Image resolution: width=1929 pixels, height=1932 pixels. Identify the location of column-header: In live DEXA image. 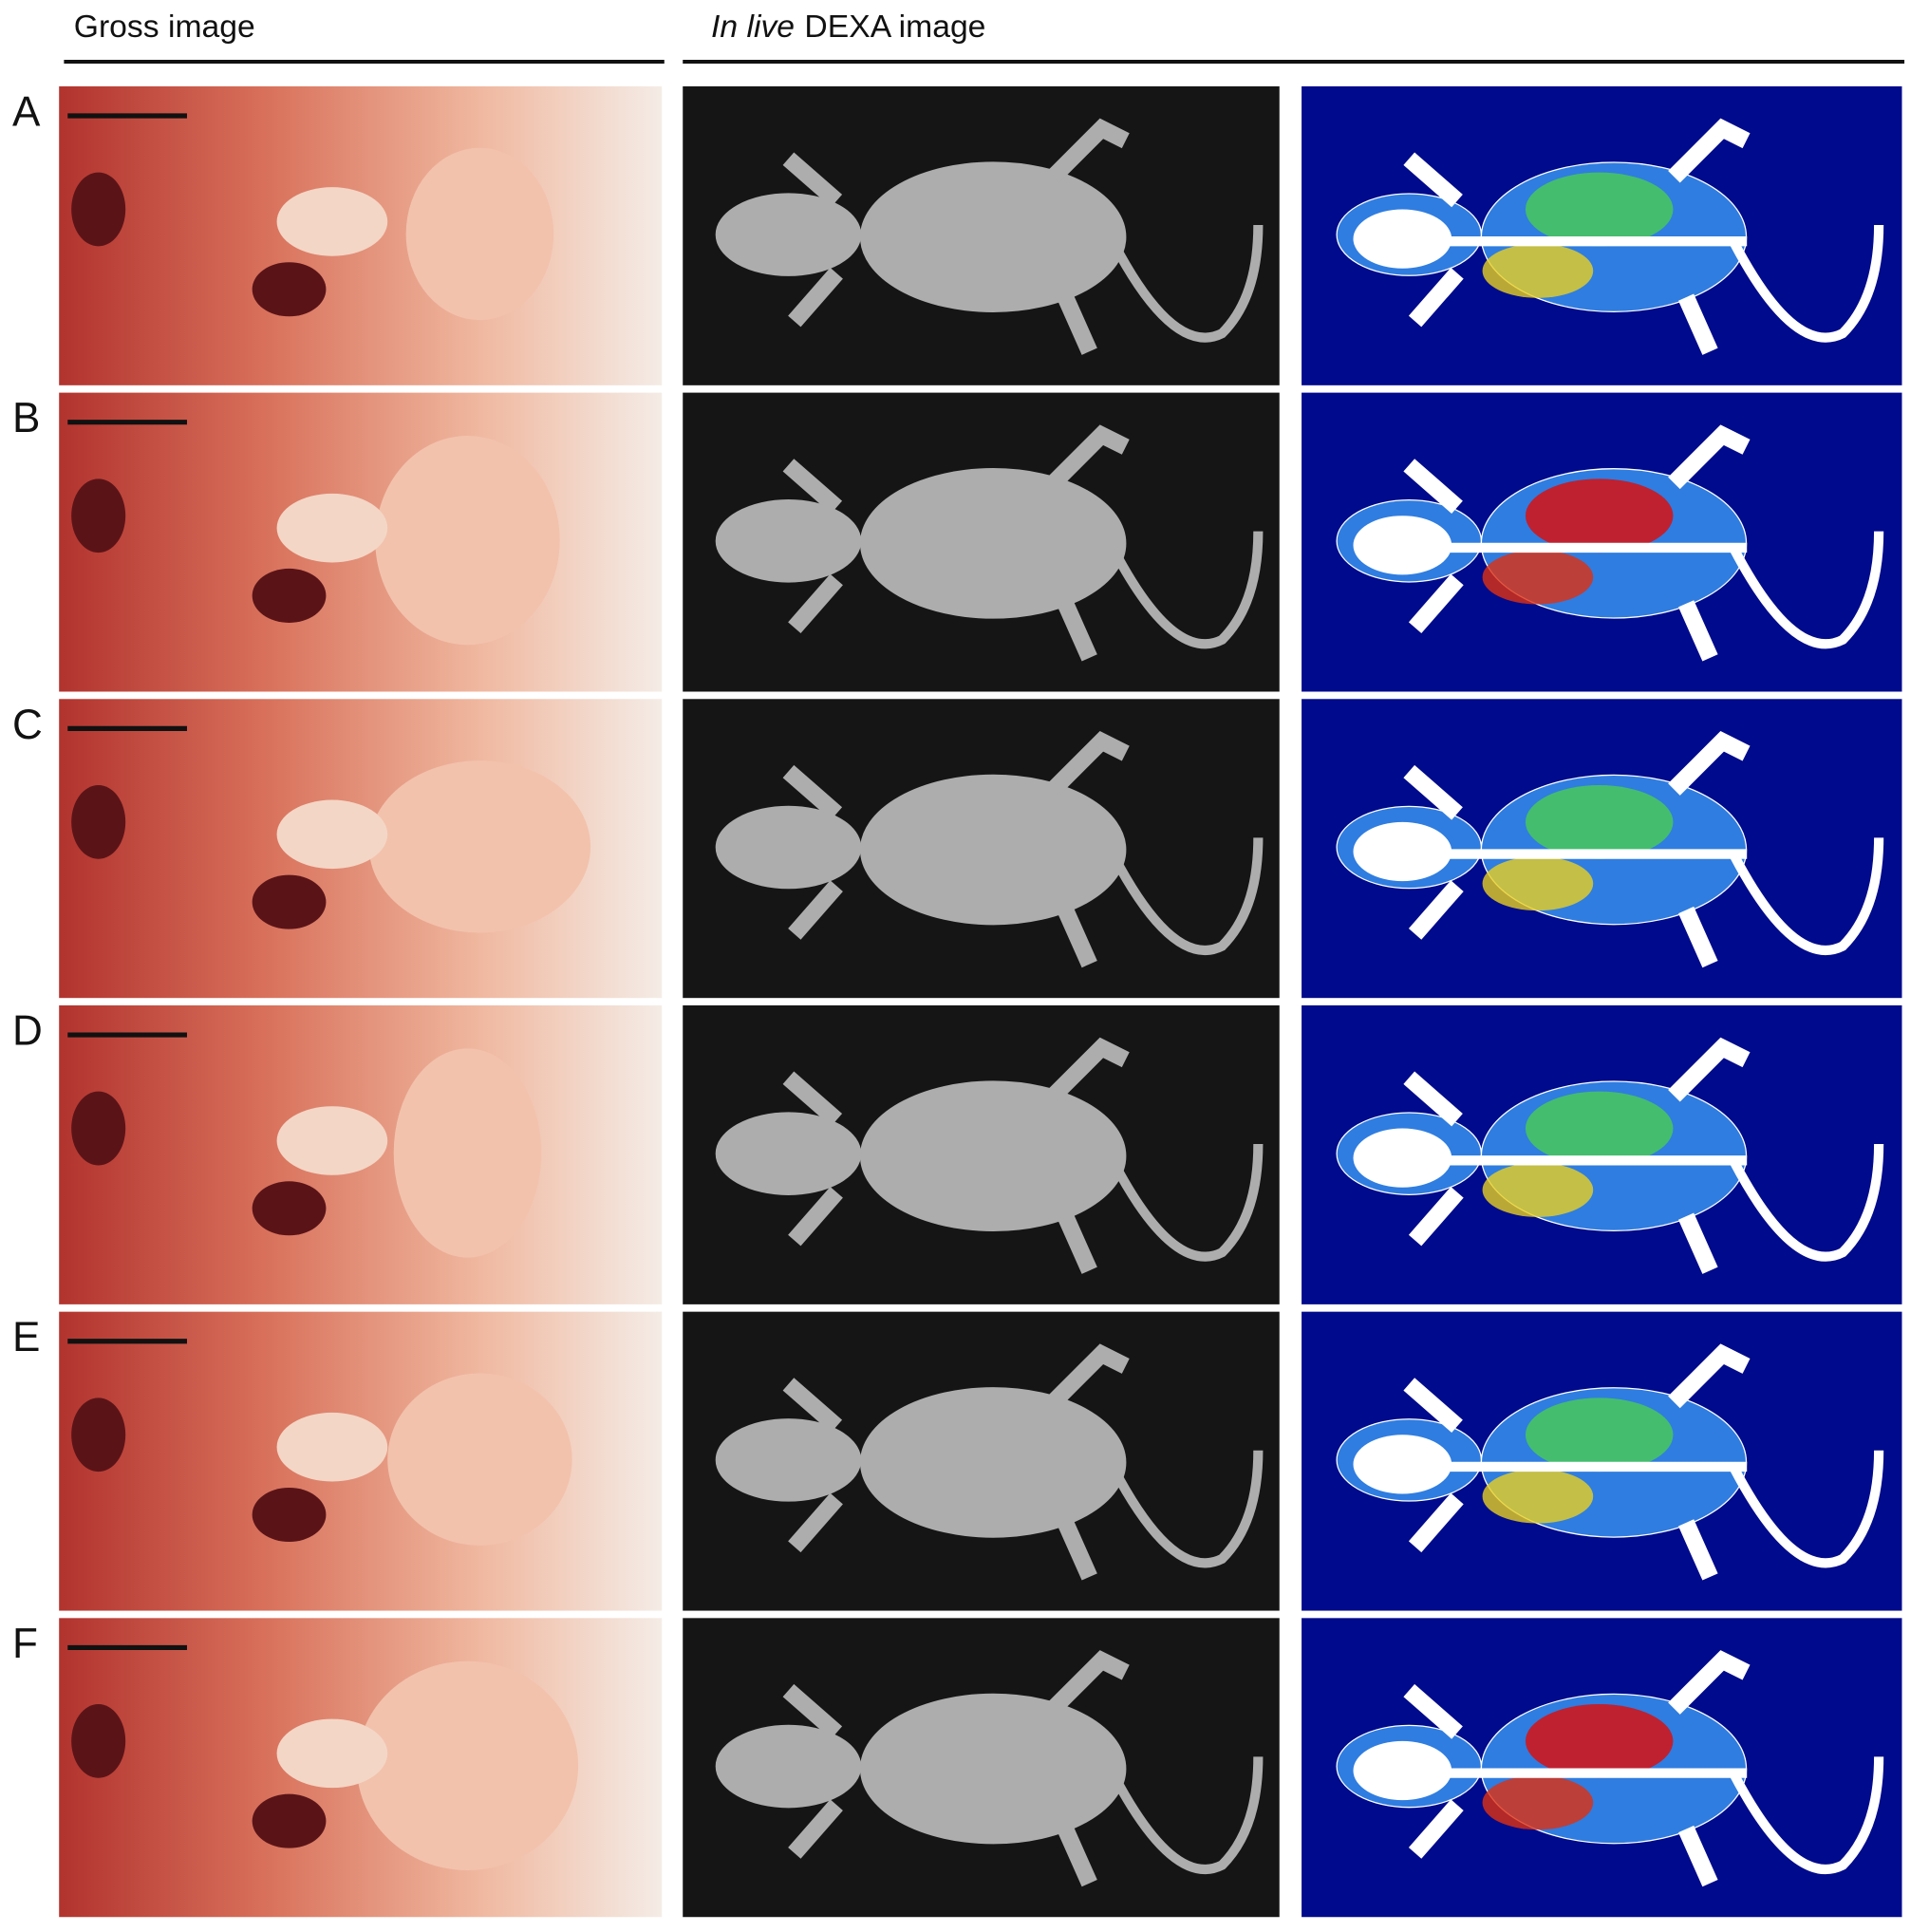
(848, 27).